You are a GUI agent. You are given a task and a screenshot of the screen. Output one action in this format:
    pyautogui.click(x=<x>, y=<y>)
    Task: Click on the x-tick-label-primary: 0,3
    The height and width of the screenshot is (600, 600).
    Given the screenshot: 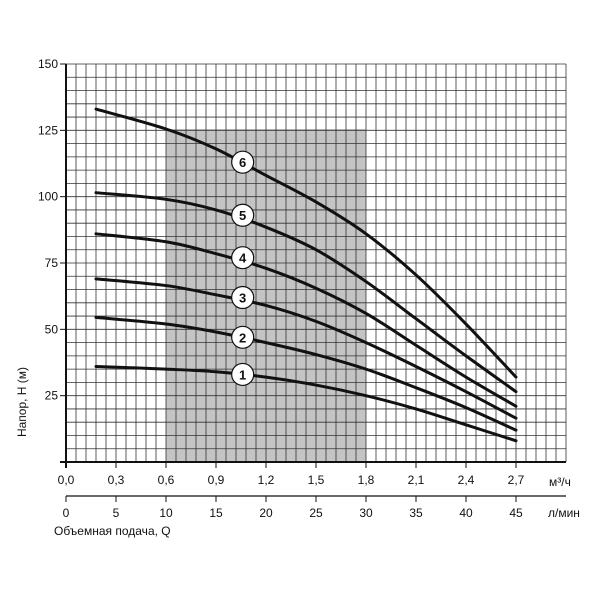 What is the action you would take?
    pyautogui.click(x=116, y=480)
    